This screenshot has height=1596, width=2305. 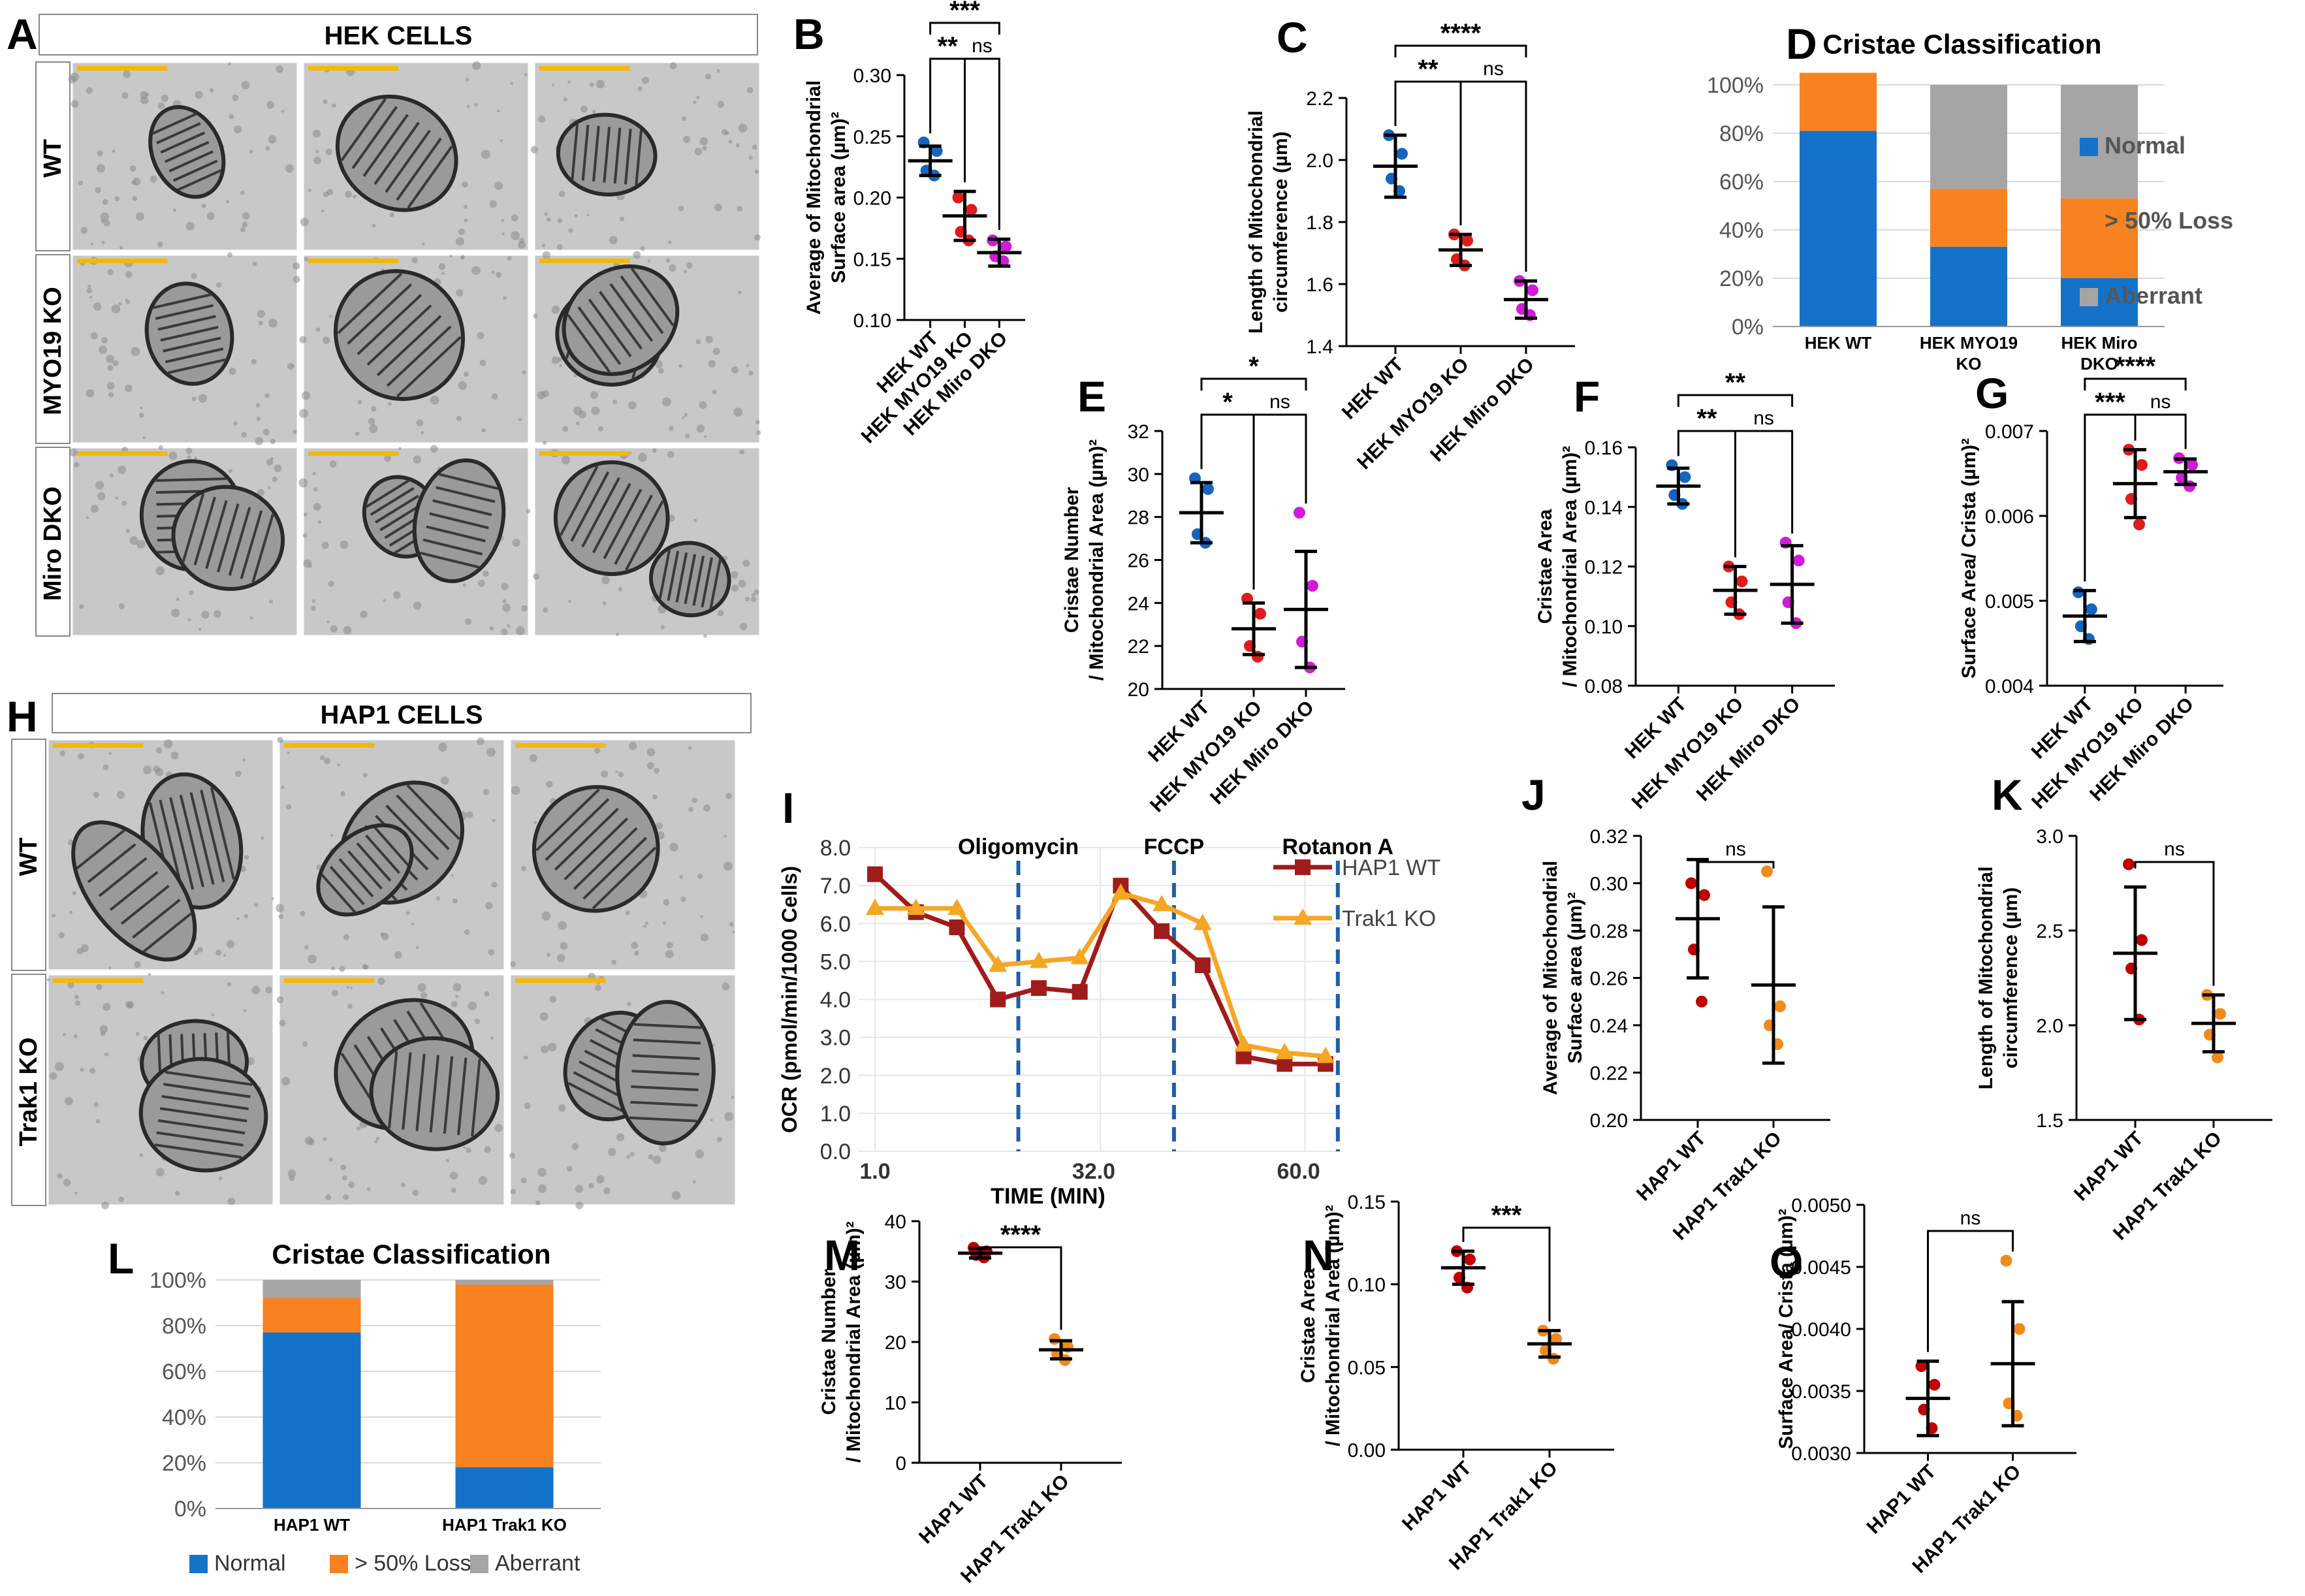 I want to click on em-row-label-box, so click(x=29, y=1090).